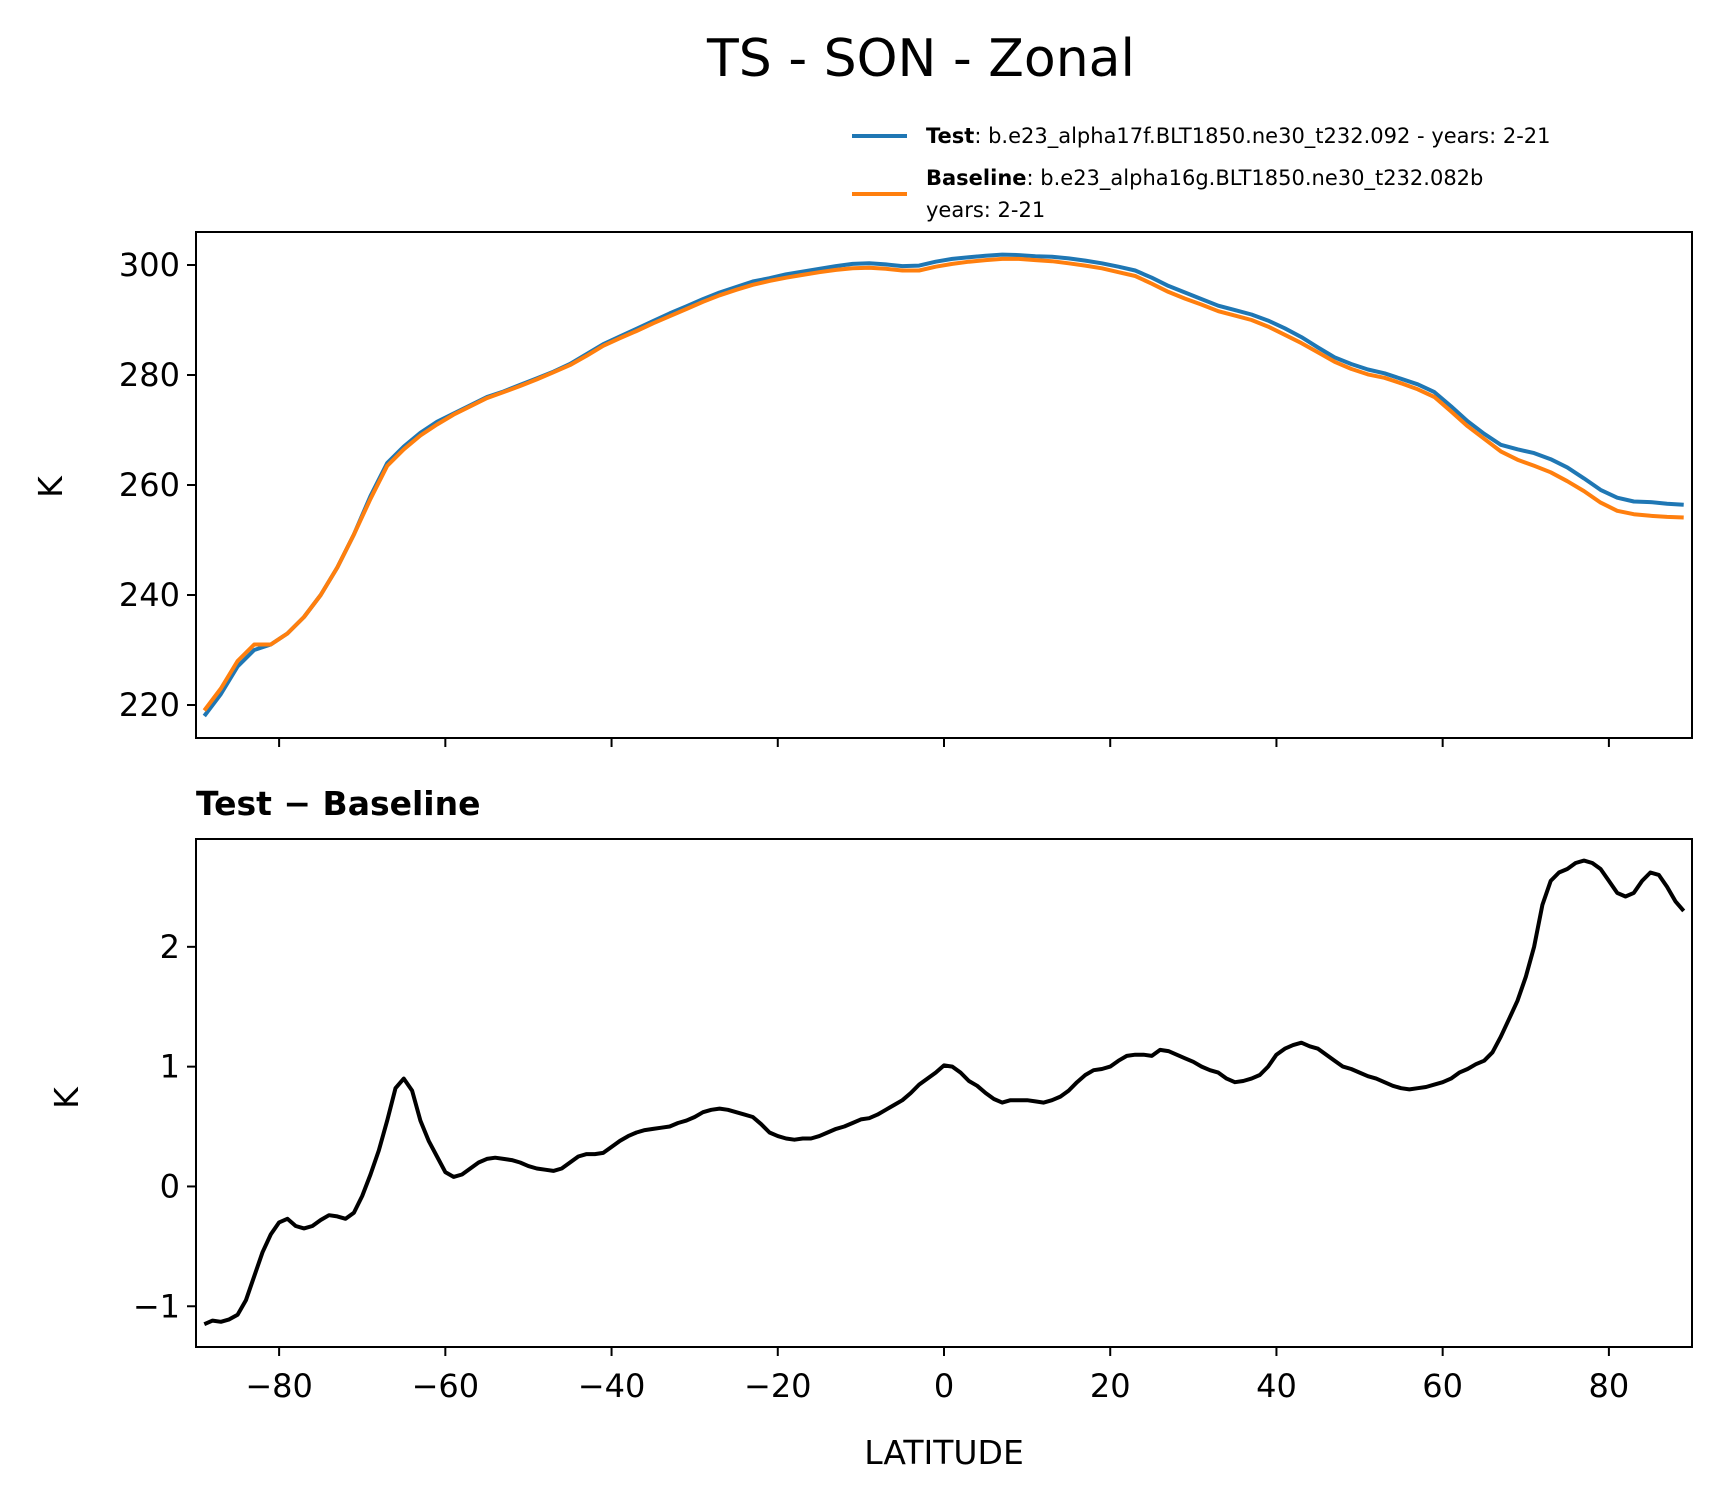  What do you see at coordinates (279, 1386) in the screenshot?
I see `x-tick-label-0: −80` at bounding box center [279, 1386].